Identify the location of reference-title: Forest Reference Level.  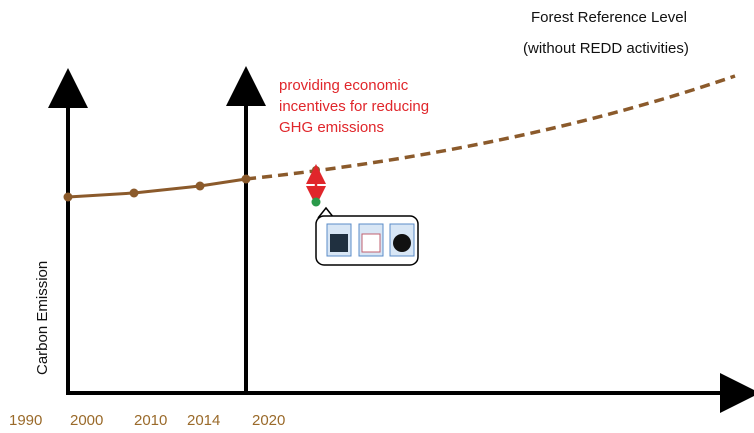
(609, 17).